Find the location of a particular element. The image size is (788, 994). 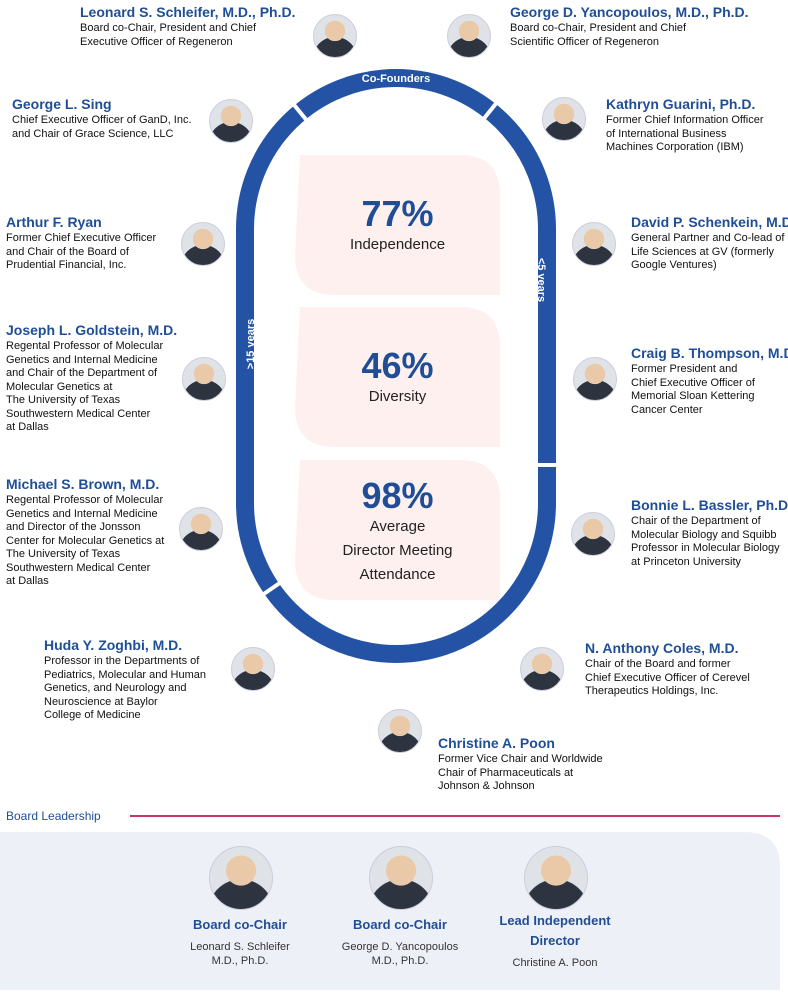

section-title: Board Leadership is located at coordinates (53, 816).